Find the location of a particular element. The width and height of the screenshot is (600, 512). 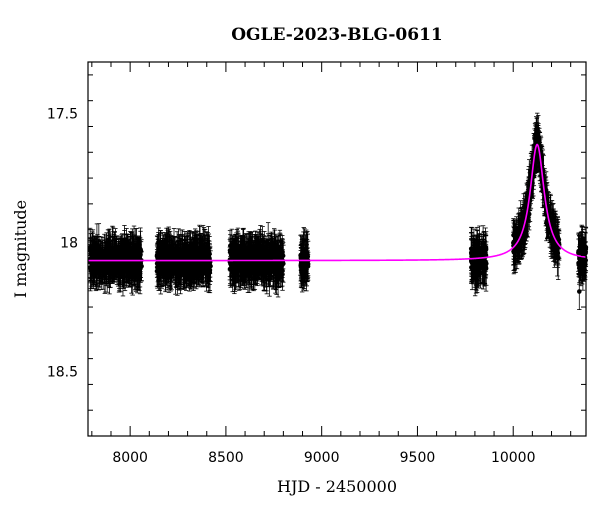

y-tick-label: 17.5 is located at coordinates (62, 115).